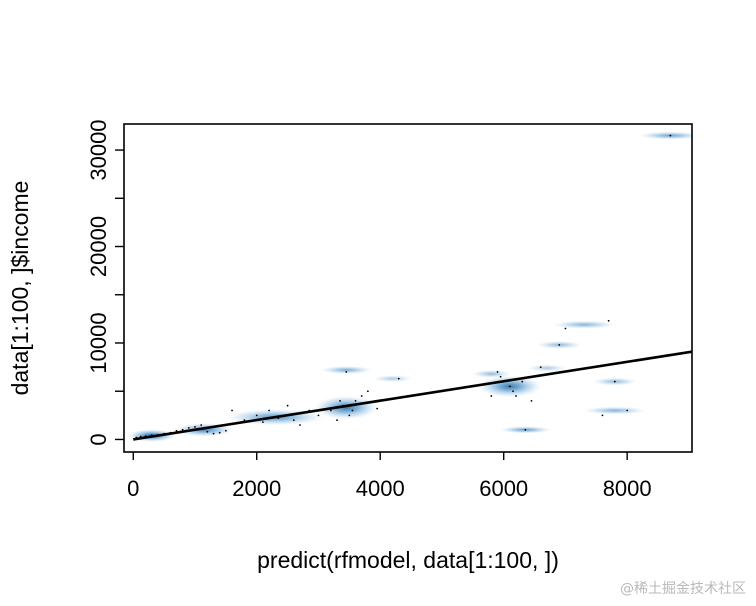  I want to click on x-tick-label: 4000, so click(380, 488).